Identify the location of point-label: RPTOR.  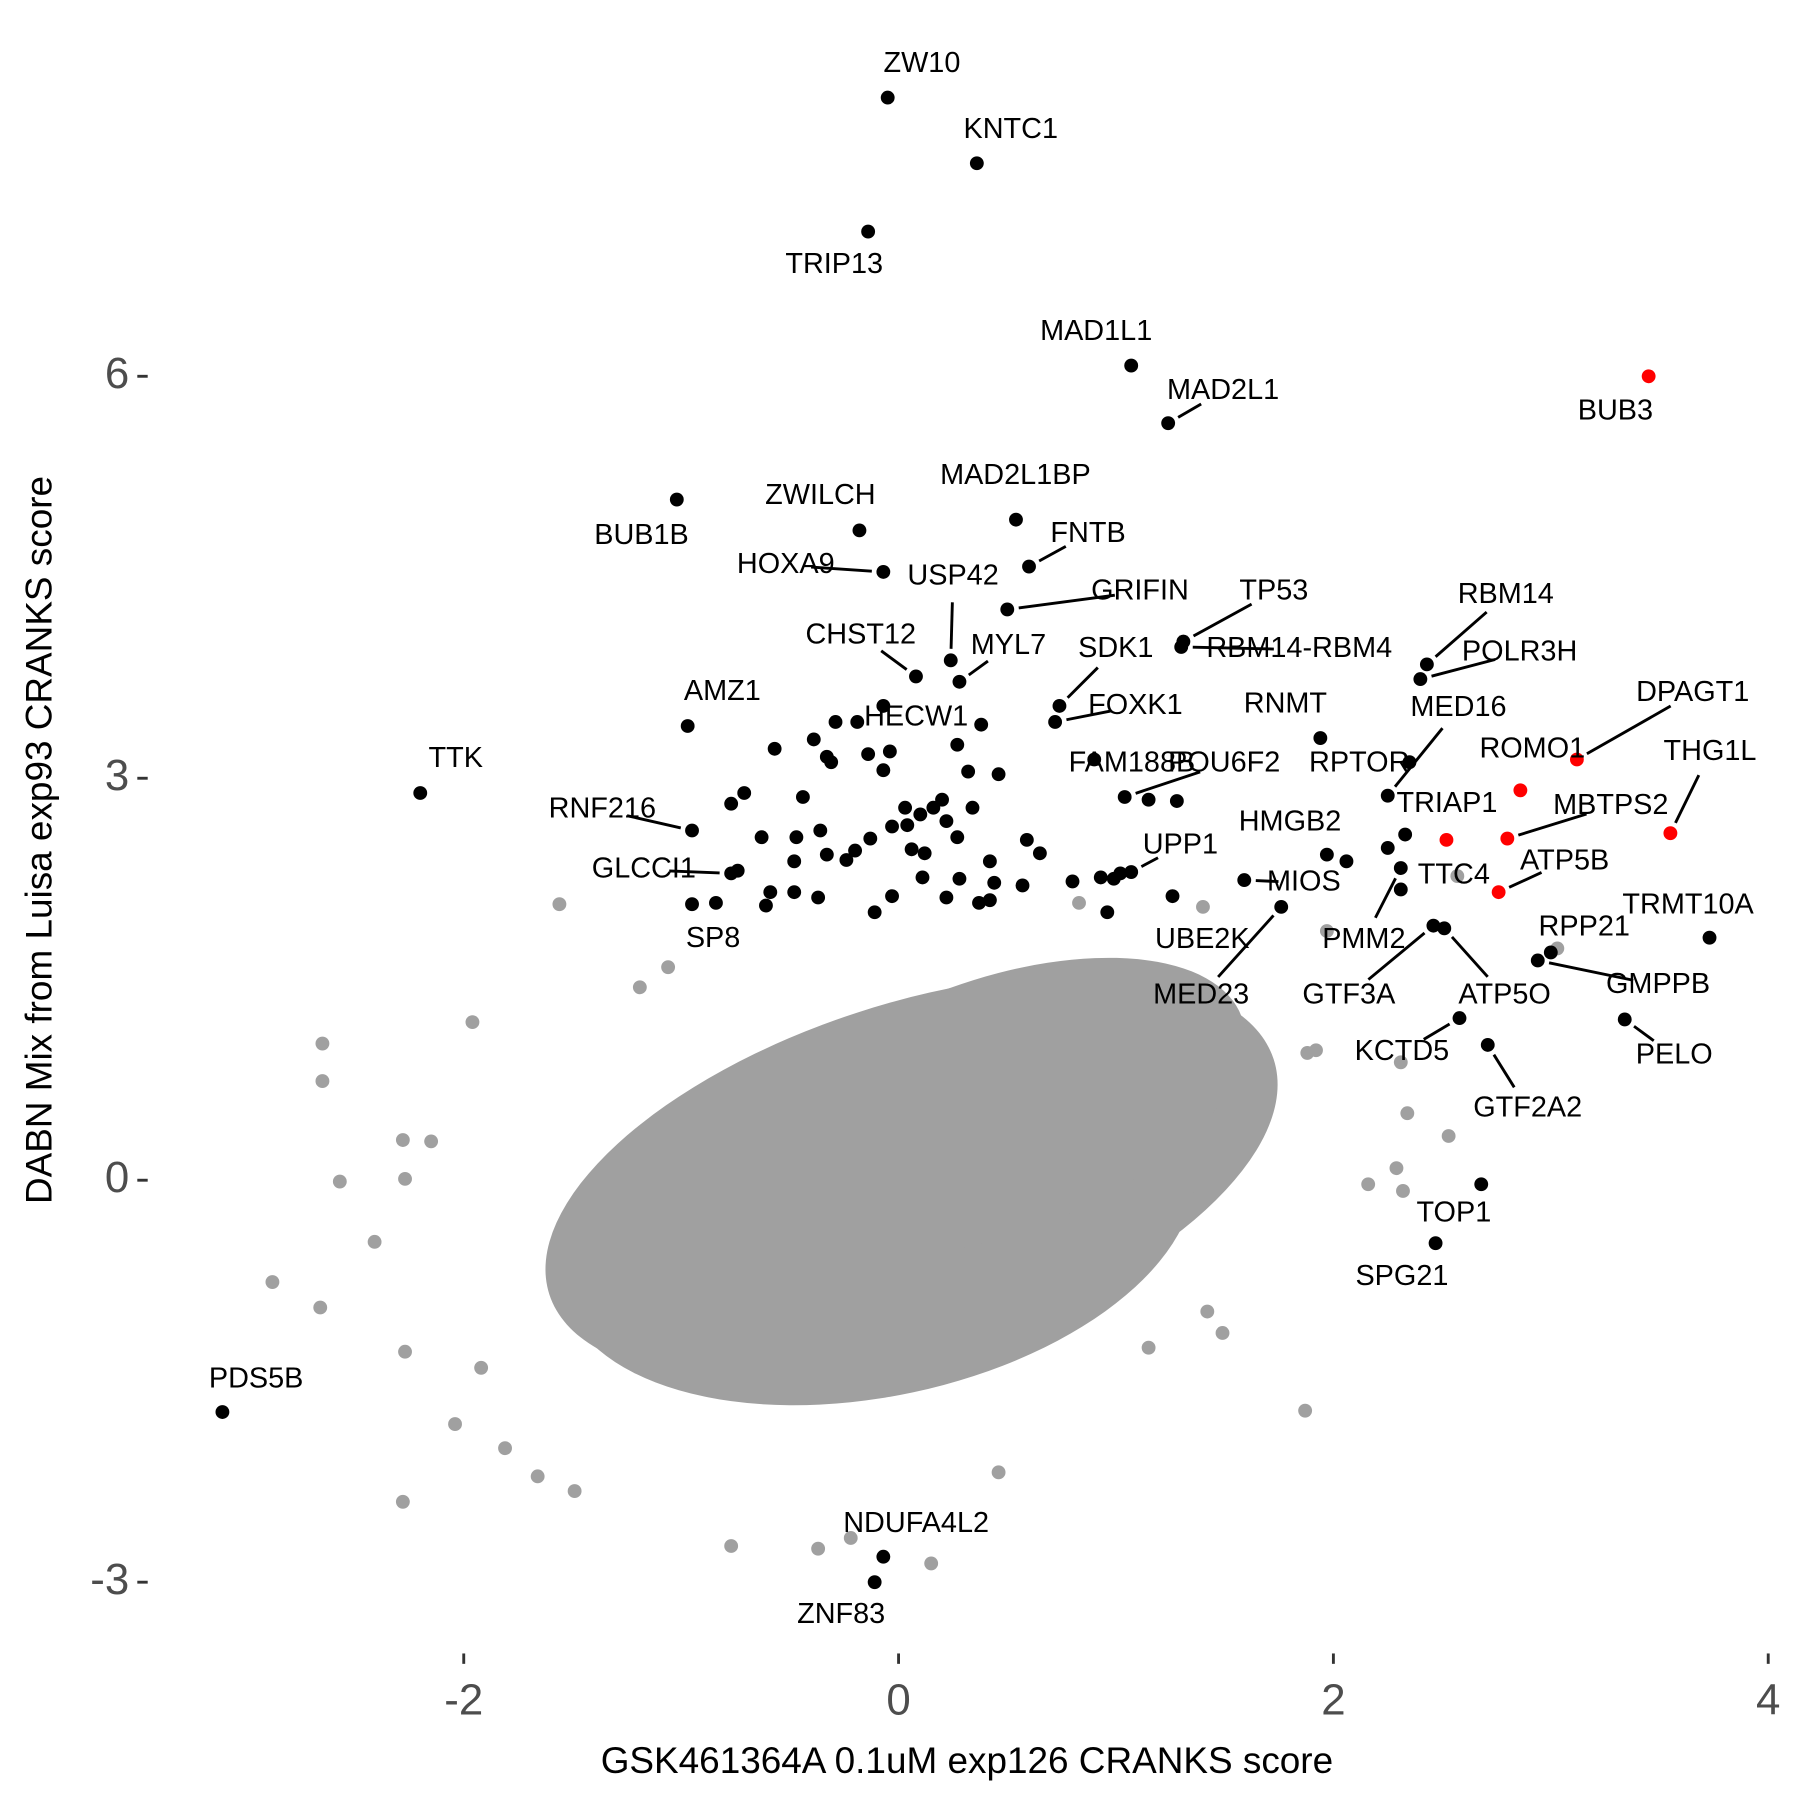
(1359, 762).